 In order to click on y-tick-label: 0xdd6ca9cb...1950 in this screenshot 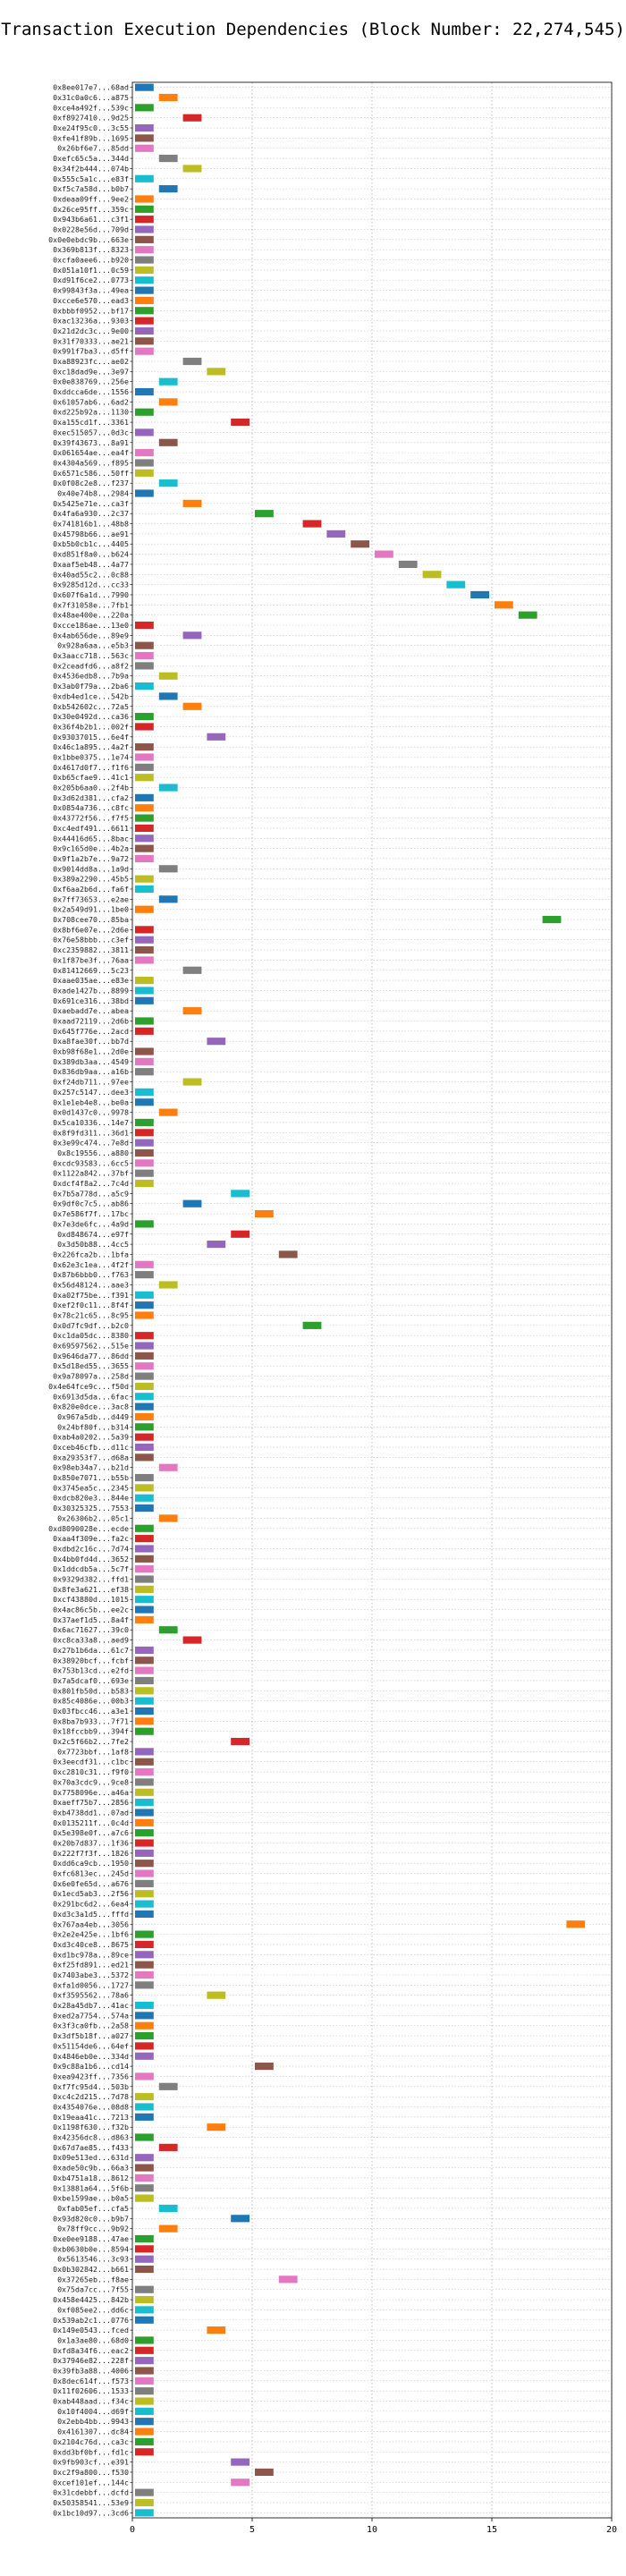, I will do `click(91, 1863)`.